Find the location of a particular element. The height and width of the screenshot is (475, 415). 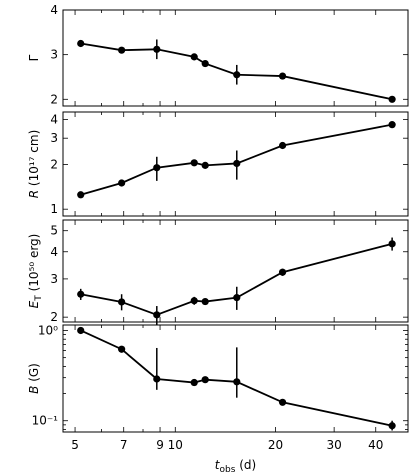

y-tick-label: 10⁰ is located at coordinates (48, 330).